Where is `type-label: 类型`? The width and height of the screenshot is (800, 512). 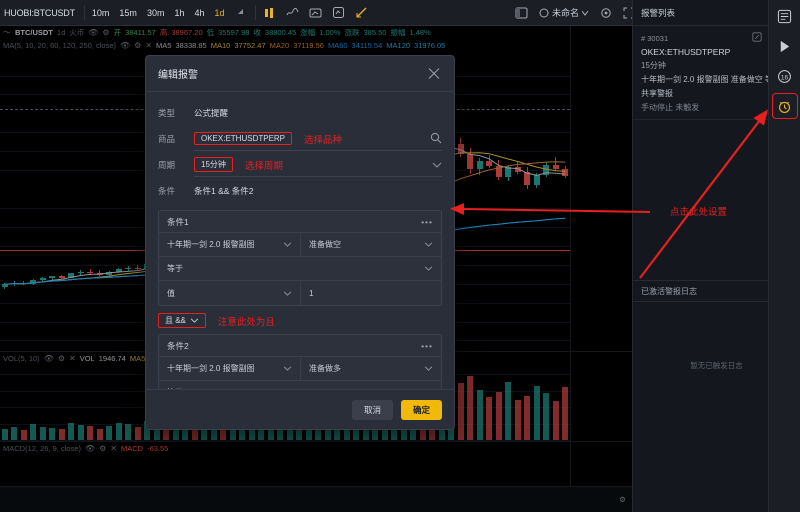 type-label: 类型 is located at coordinates (167, 113).